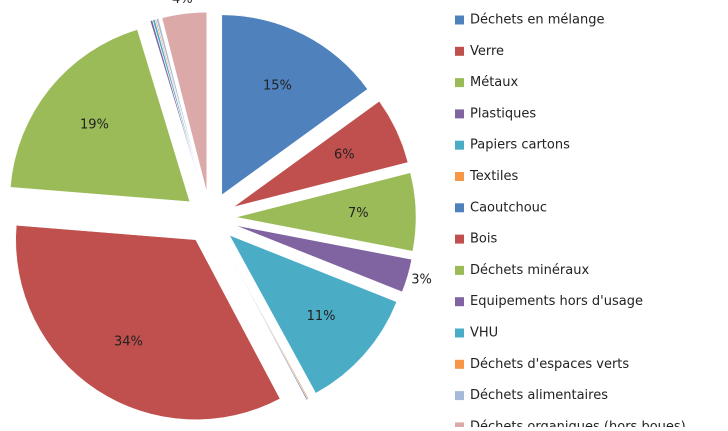 The image size is (728, 431). Describe the element at coordinates (520, 145) in the screenshot. I see `legend-label: Papiers cartons` at that location.